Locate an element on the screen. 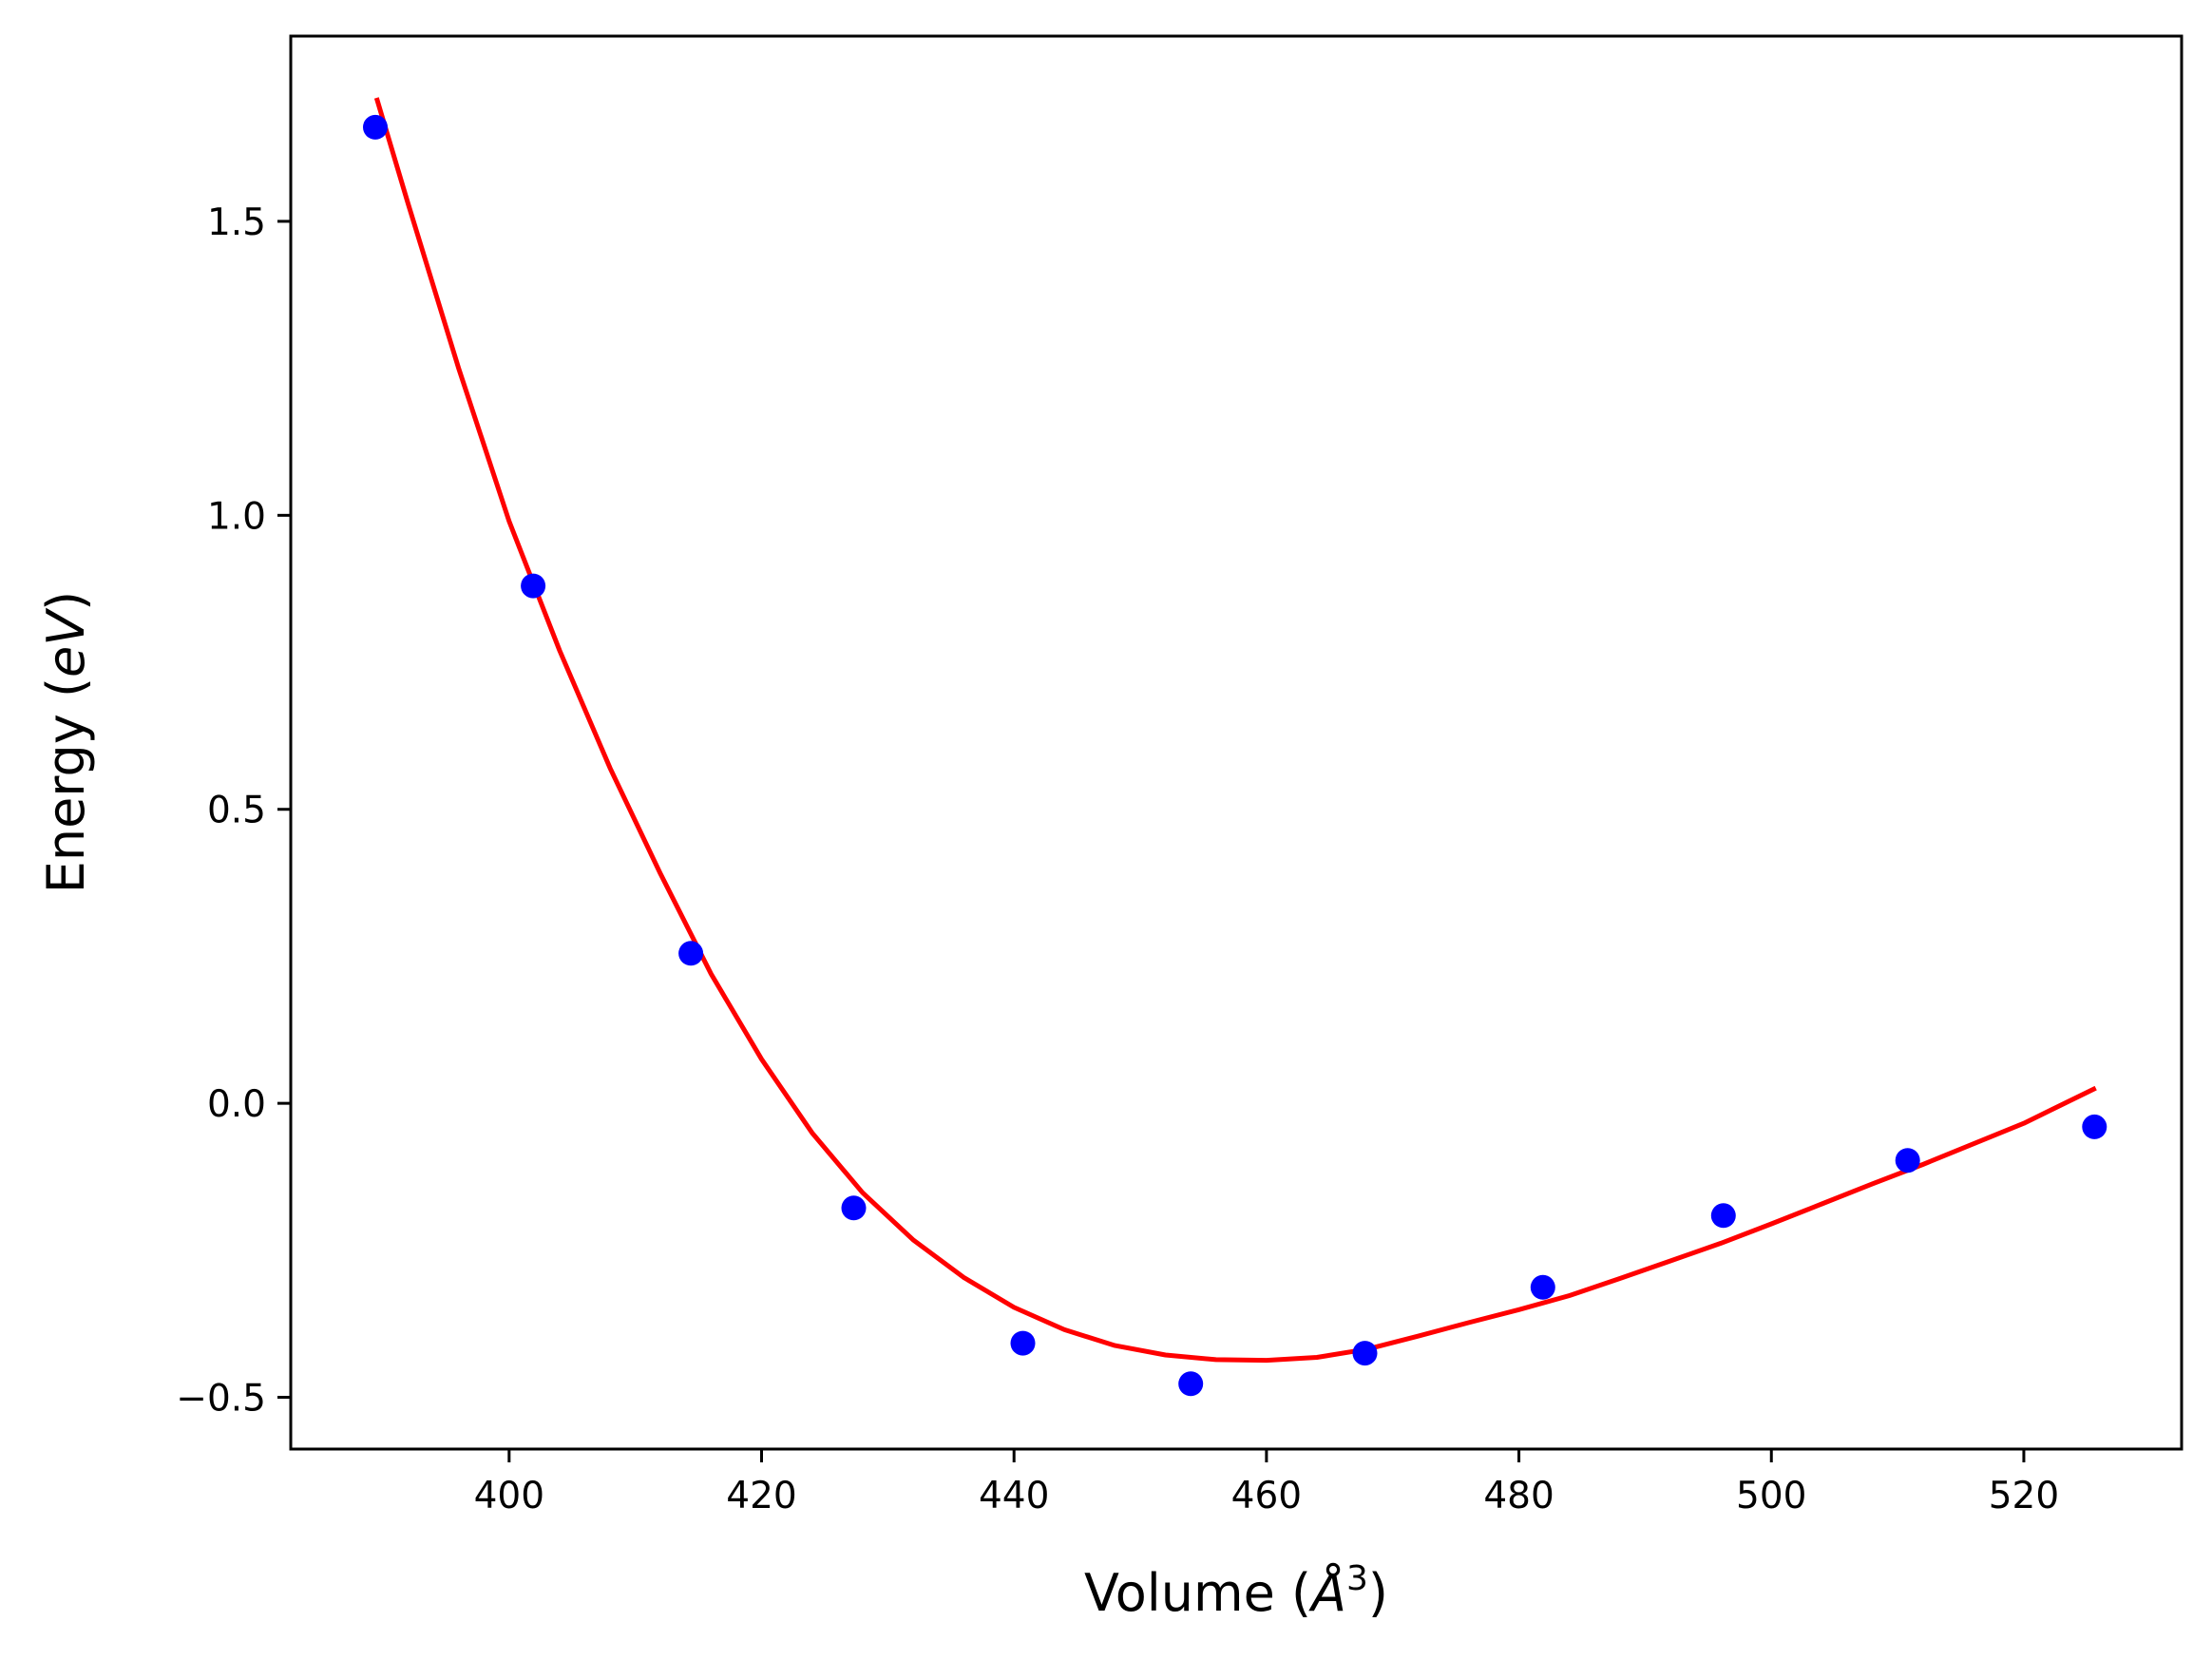 This screenshot has width=2212, height=1660. x-tick-label: 500 is located at coordinates (1771, 1496).